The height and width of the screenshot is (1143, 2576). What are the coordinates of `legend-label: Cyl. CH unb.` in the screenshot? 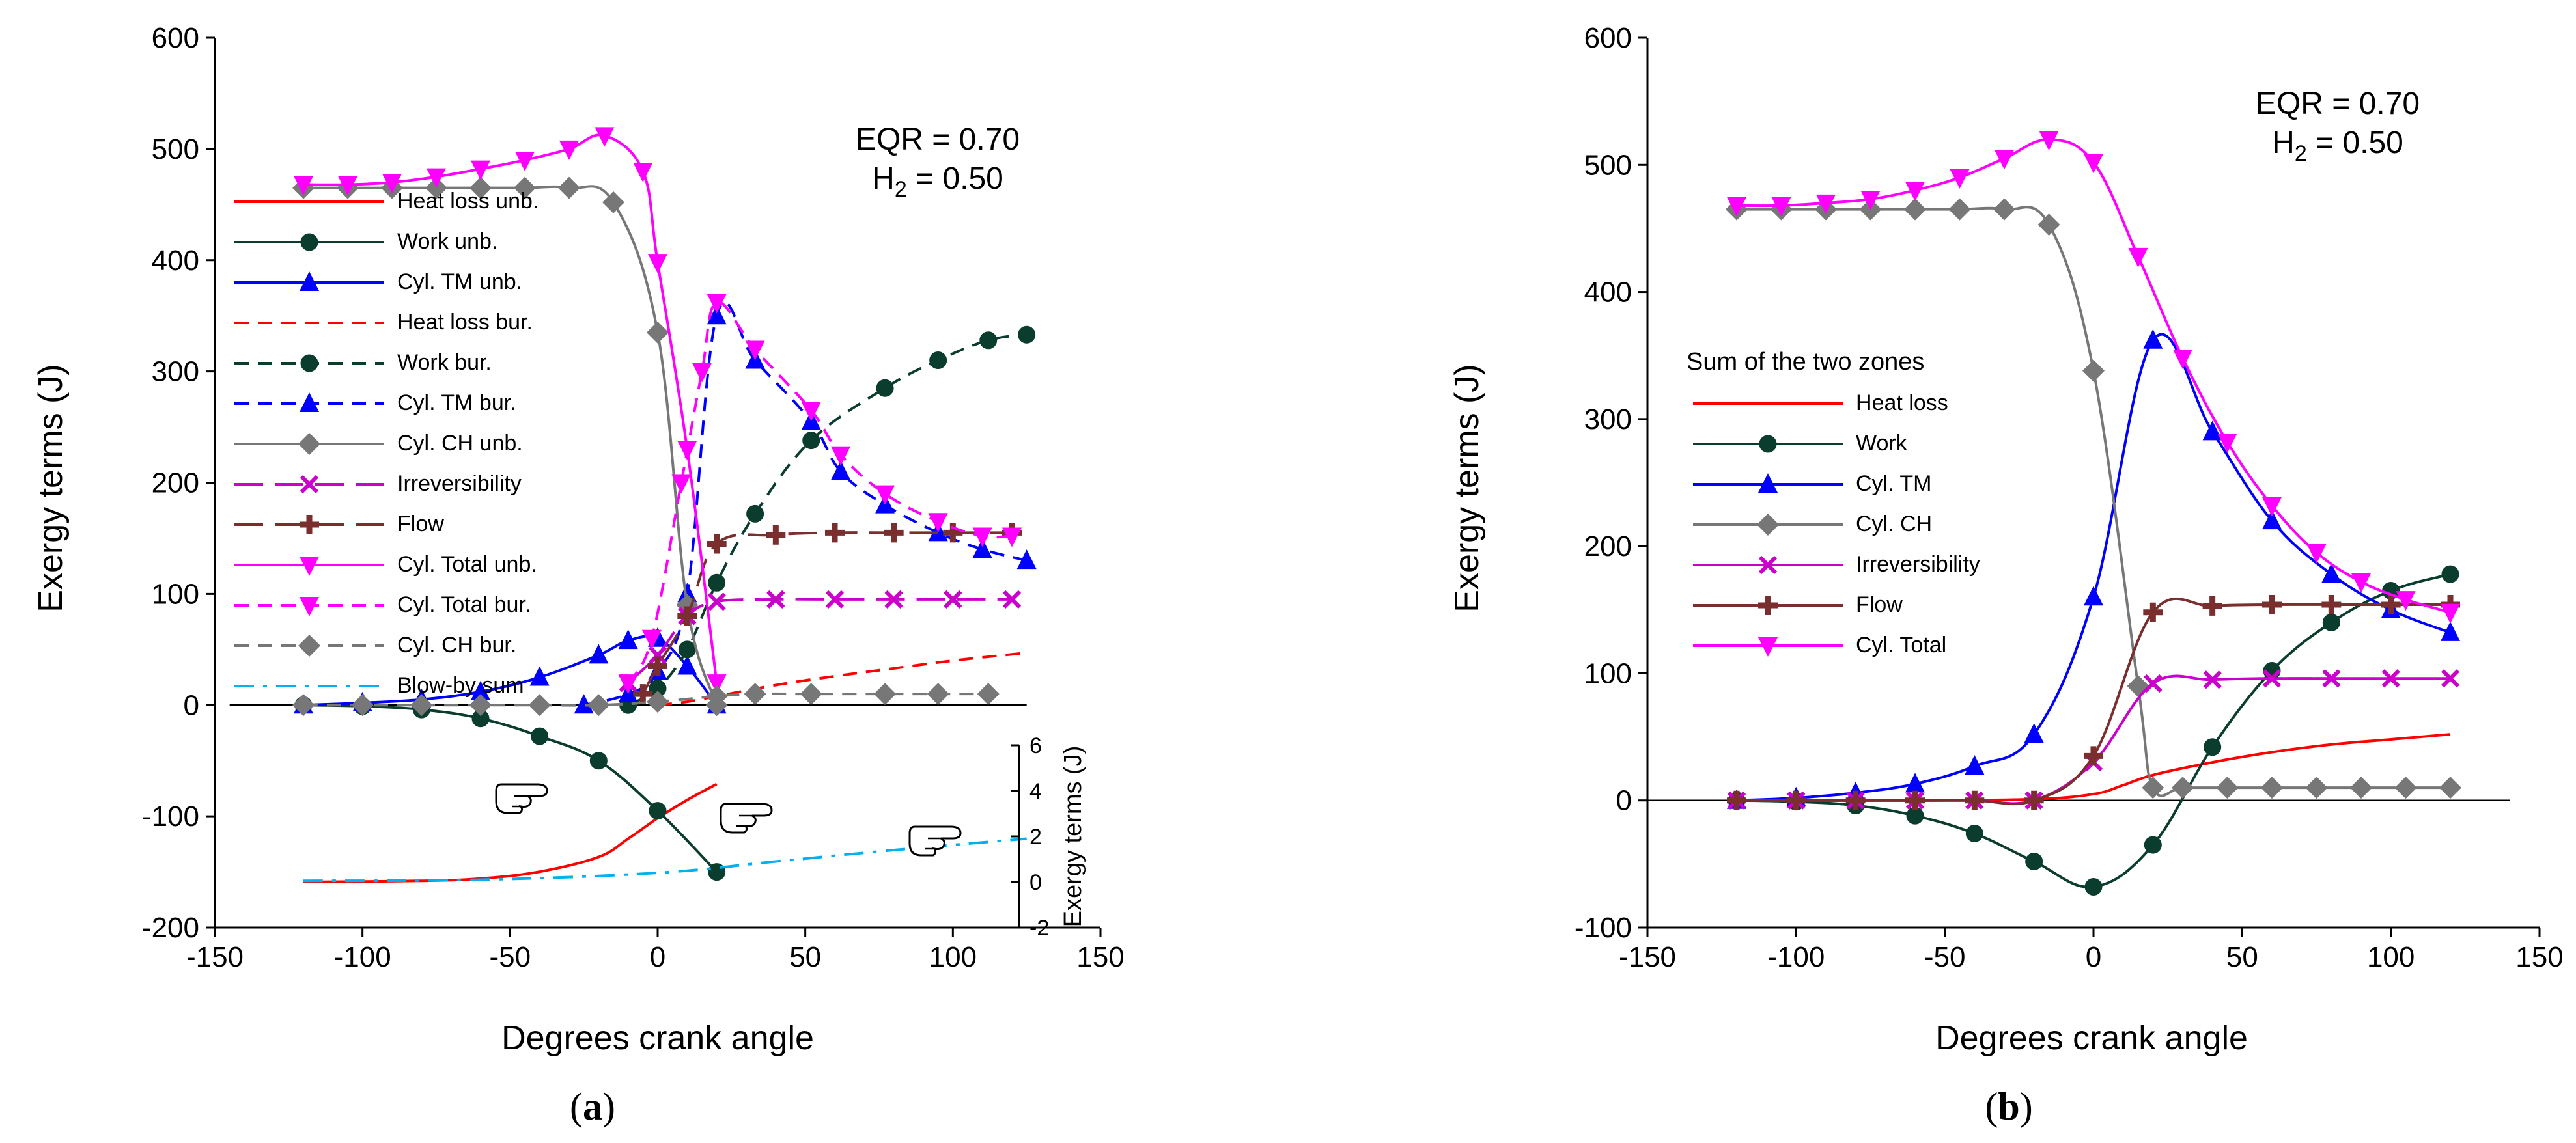 It's located at (460, 444).